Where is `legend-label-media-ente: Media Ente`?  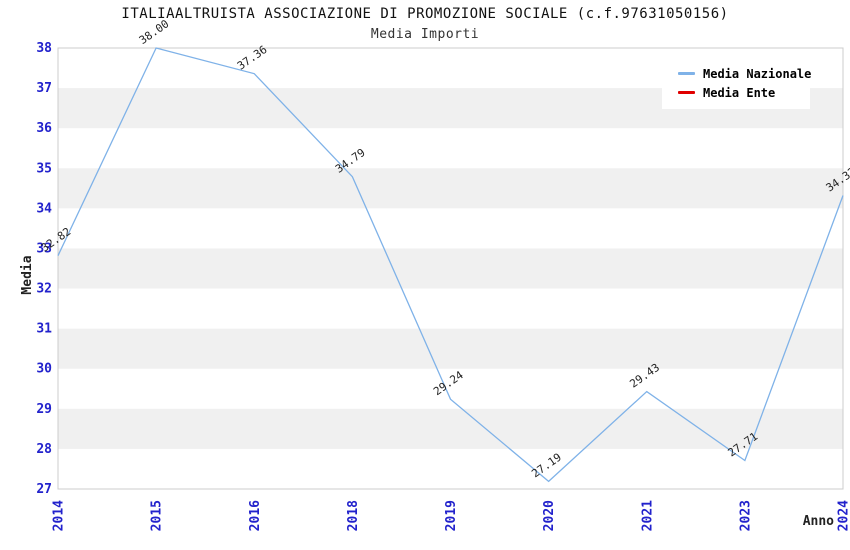
legend-label-media-ente: Media Ente is located at coordinates (739, 92).